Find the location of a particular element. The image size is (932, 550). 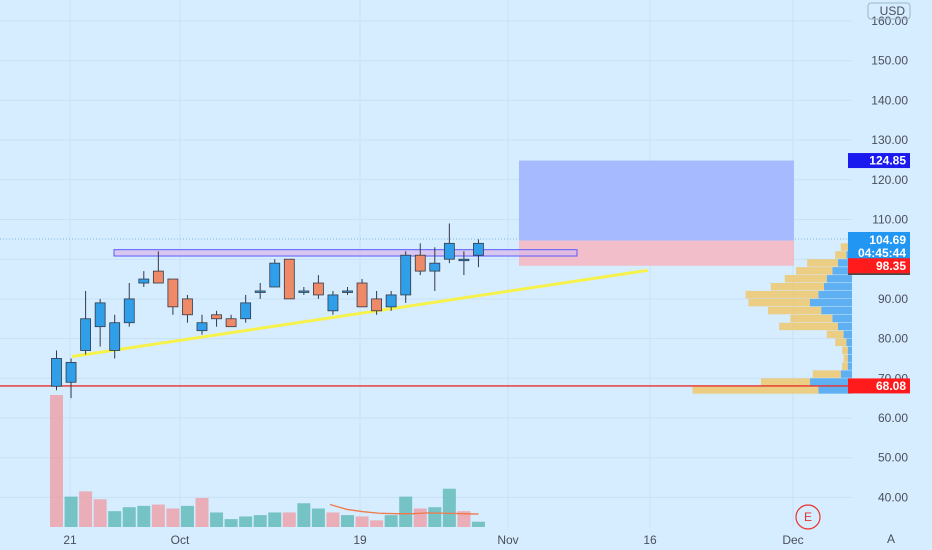

volume-moving-average is located at coordinates (404, 509).